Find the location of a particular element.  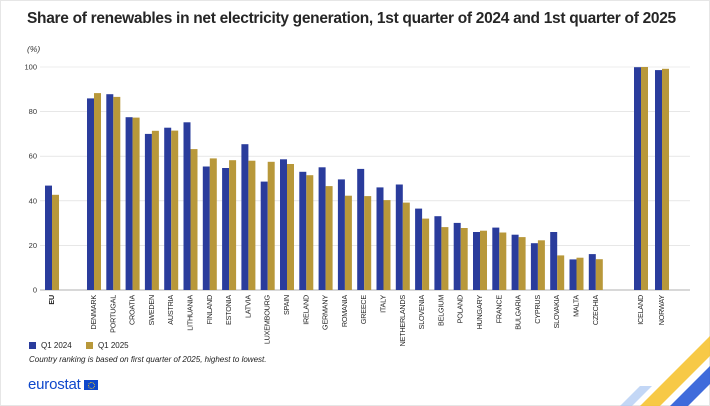

bar-greece-q1-2025 is located at coordinates (368, 243).